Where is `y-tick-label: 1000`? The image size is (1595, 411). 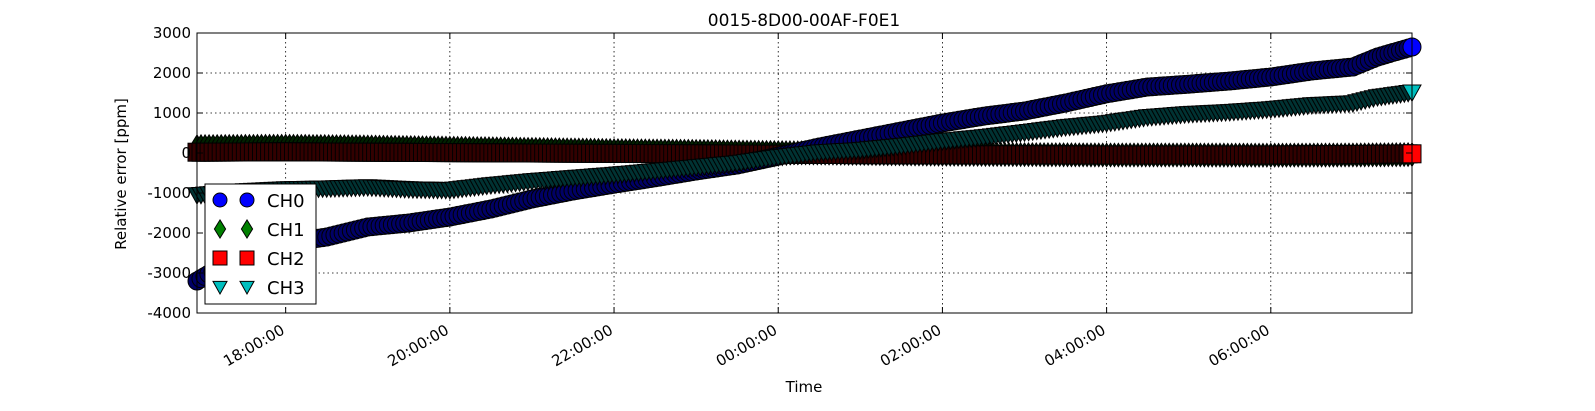 y-tick-label: 1000 is located at coordinates (172, 113).